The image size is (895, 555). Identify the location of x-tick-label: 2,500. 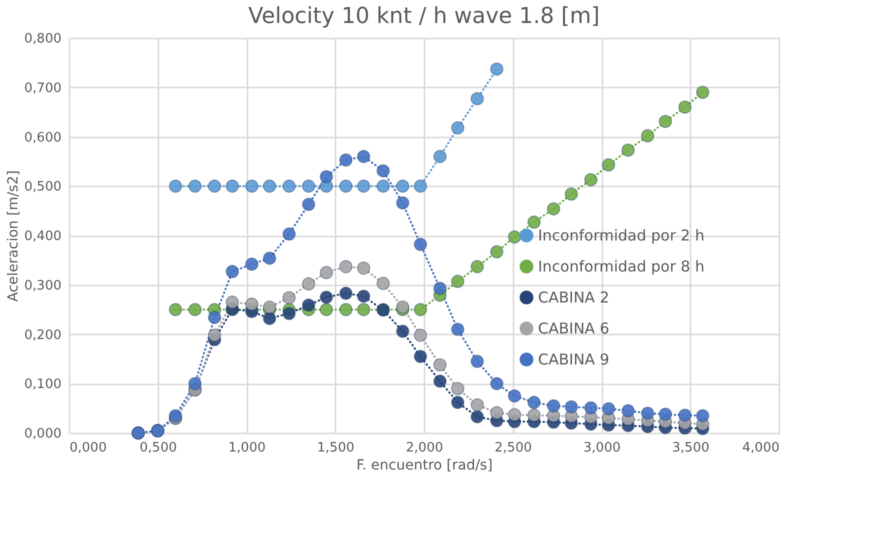
(513, 448).